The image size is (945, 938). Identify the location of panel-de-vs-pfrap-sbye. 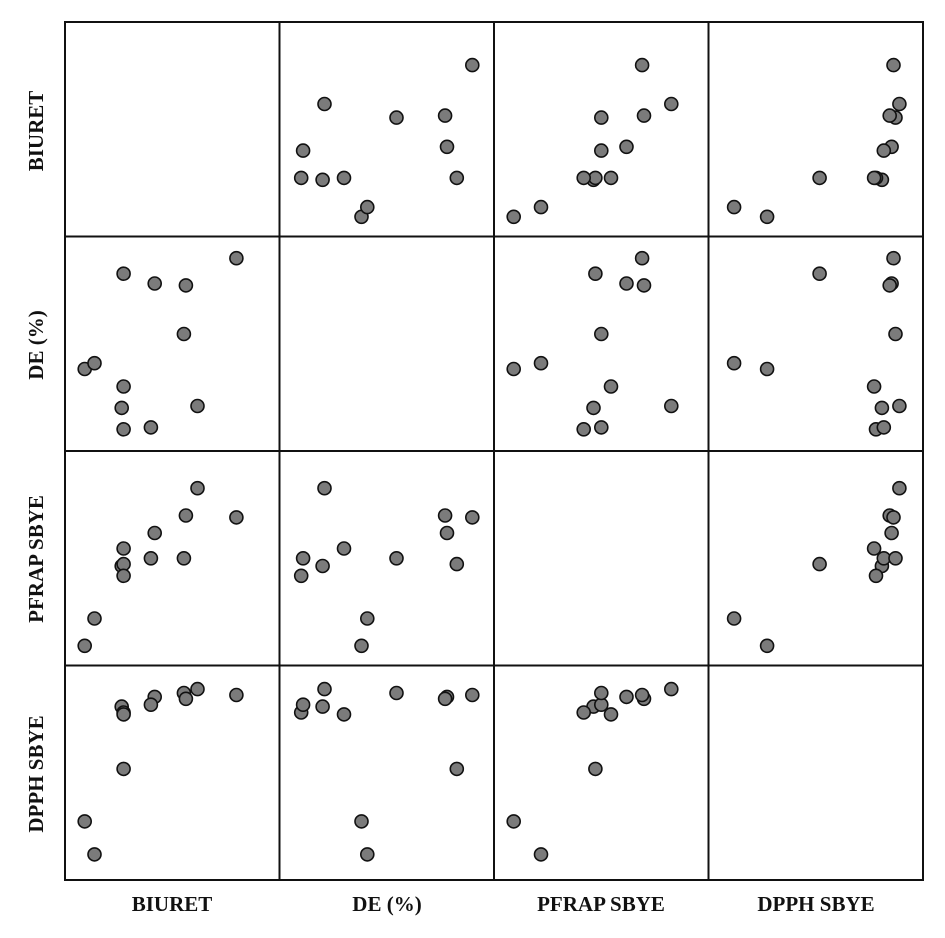
(601, 343).